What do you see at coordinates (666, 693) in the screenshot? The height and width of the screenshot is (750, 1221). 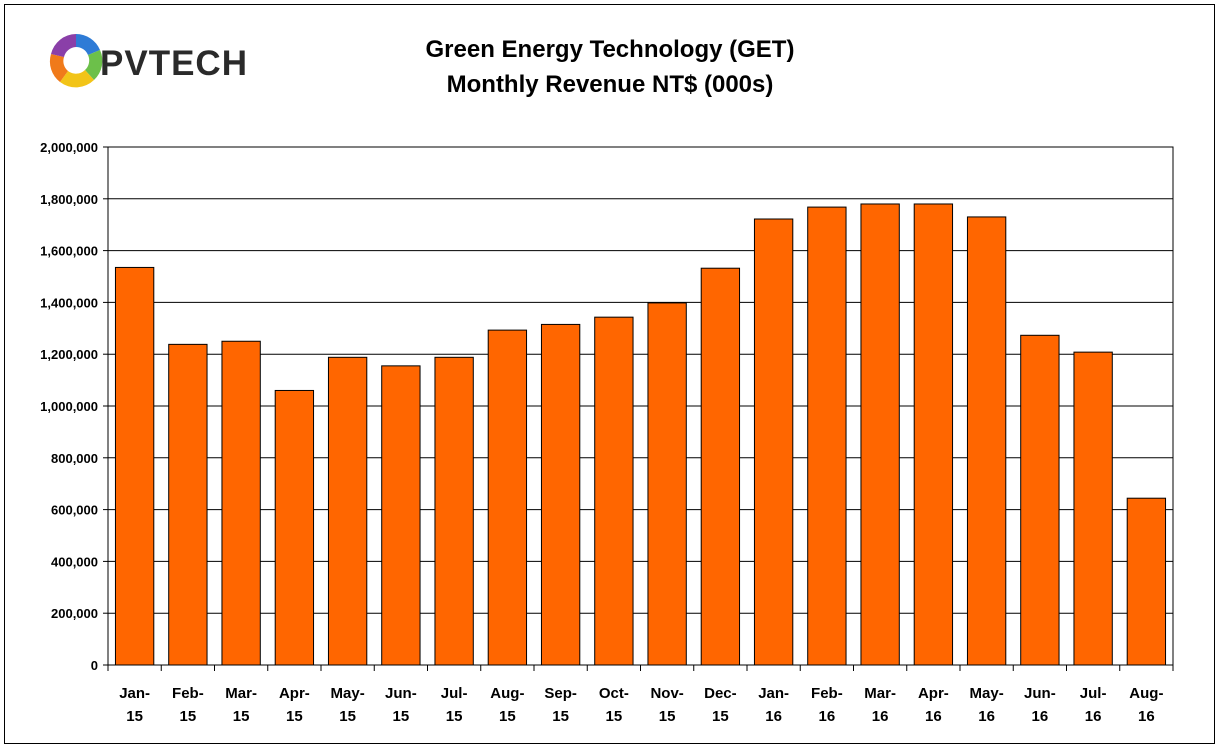 I see `x-tick-label-month: Nov-` at bounding box center [666, 693].